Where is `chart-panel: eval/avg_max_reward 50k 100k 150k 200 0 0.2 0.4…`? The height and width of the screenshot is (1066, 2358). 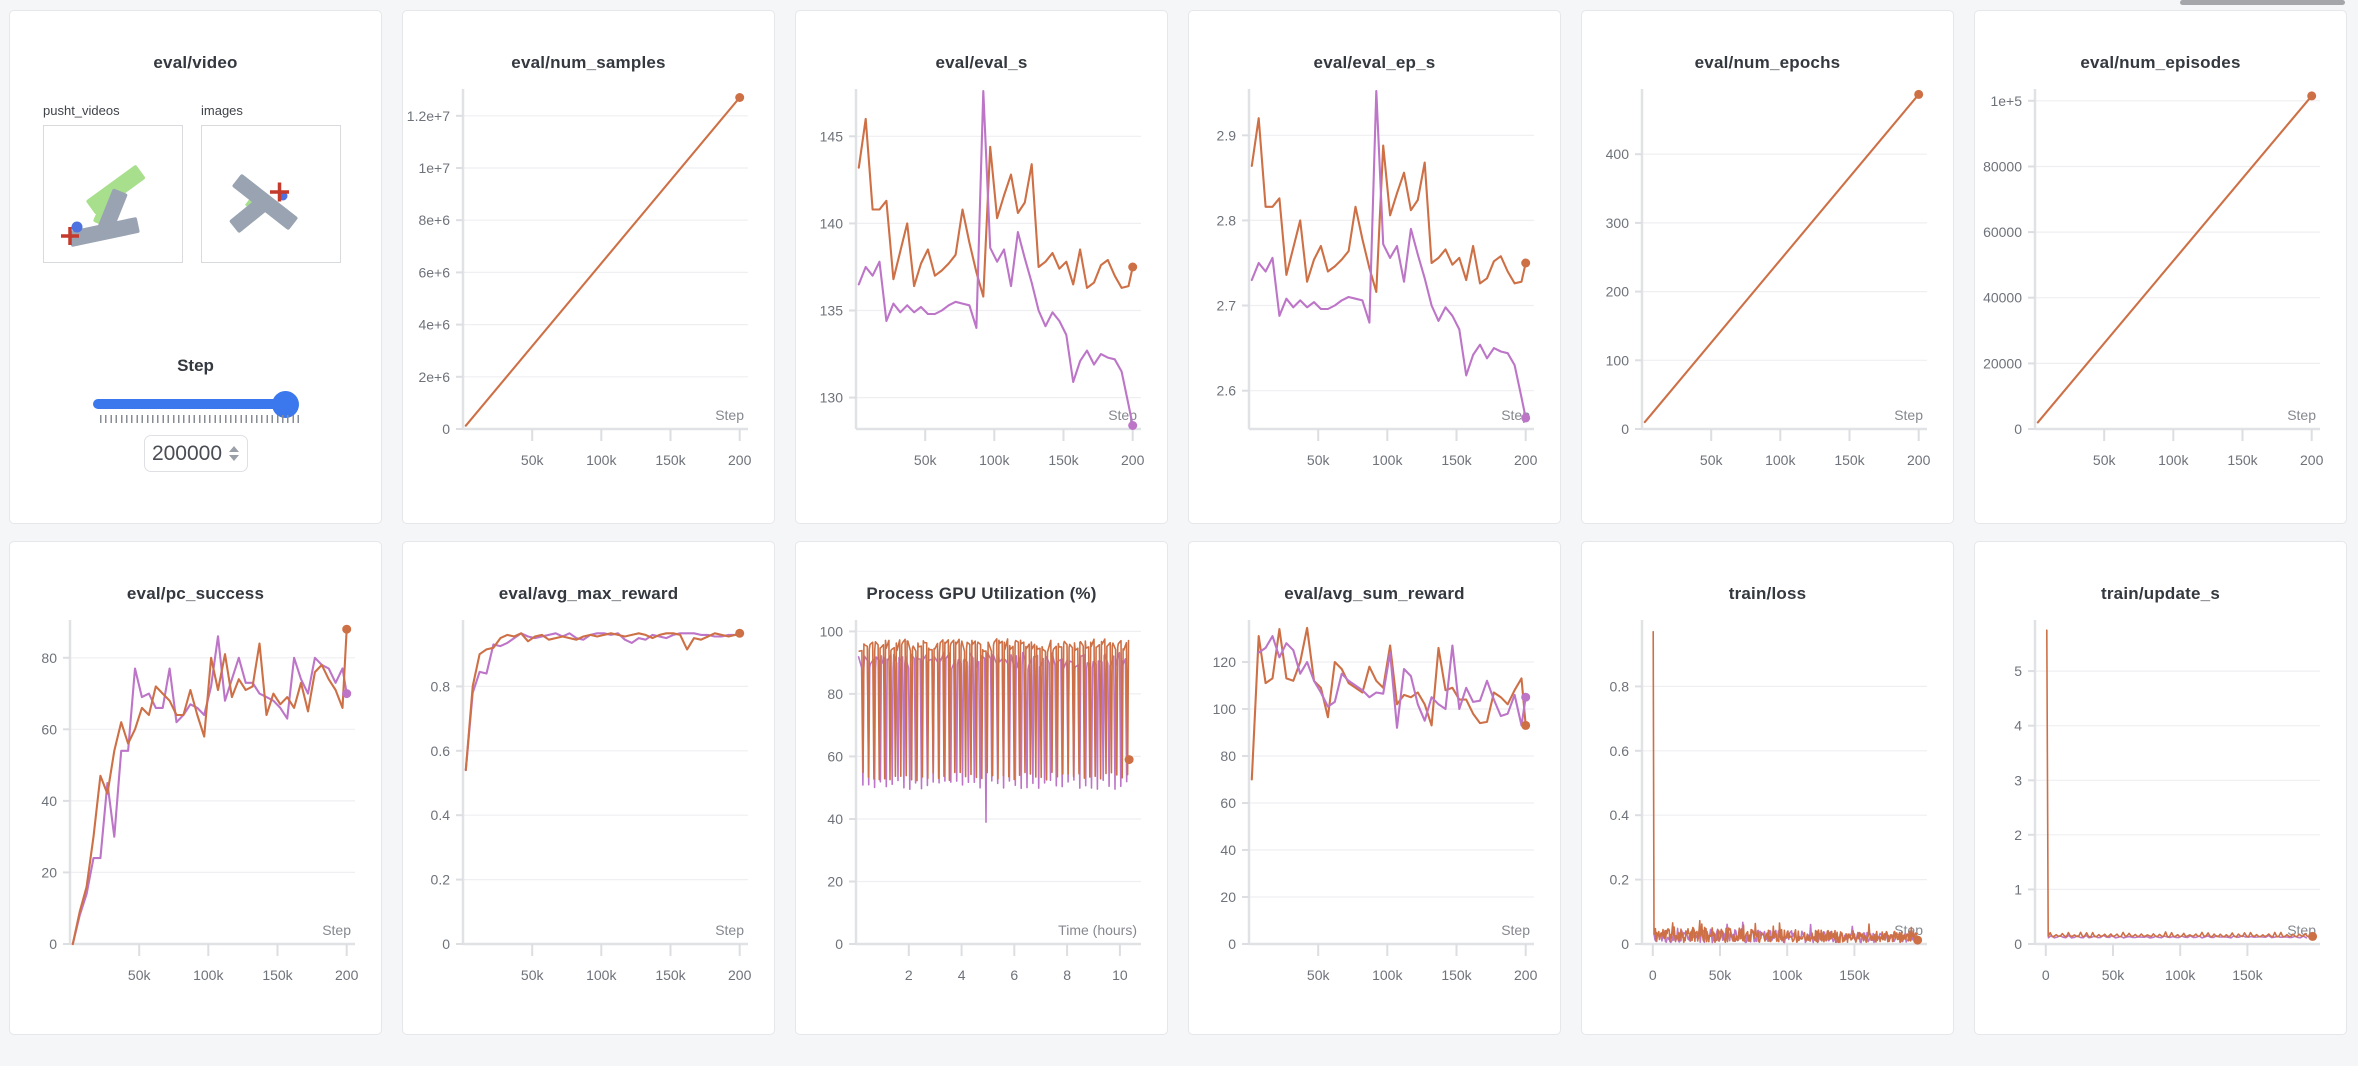 chart-panel: eval/avg_max_reward 50k 100k 150k 200 0 0.2 0.4… is located at coordinates (588, 788).